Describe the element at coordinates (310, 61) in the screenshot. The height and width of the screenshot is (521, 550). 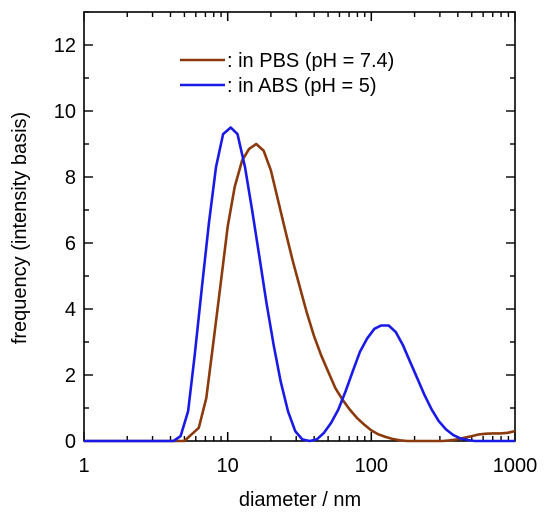
I see `legend-label: : in PBS (pH = 7.4)` at that location.